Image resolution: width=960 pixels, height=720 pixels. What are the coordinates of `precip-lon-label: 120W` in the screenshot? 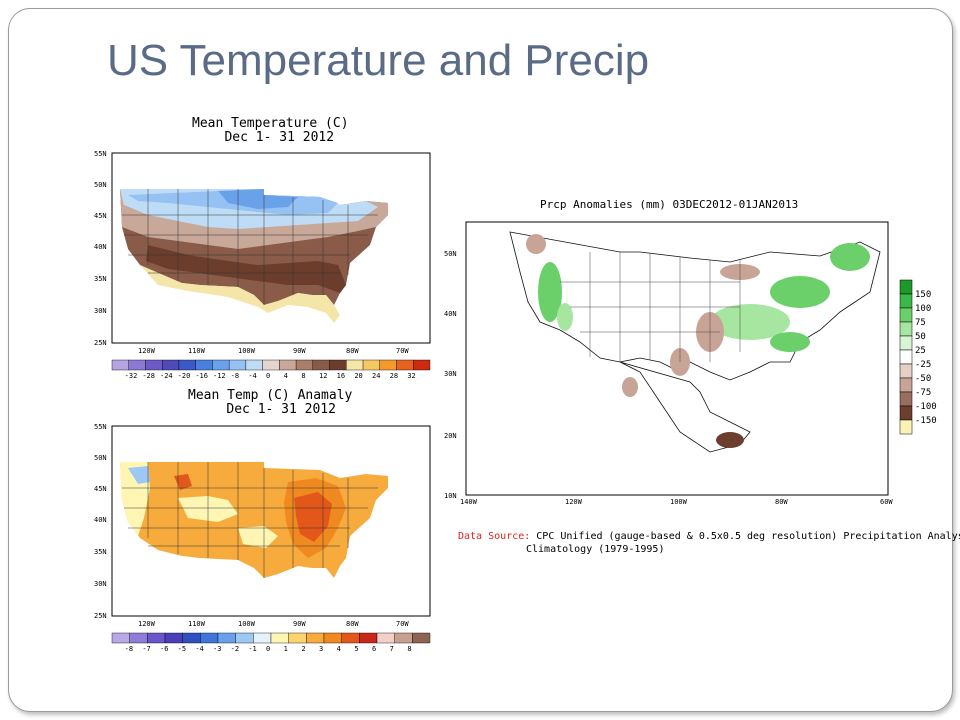 It's located at (574, 502).